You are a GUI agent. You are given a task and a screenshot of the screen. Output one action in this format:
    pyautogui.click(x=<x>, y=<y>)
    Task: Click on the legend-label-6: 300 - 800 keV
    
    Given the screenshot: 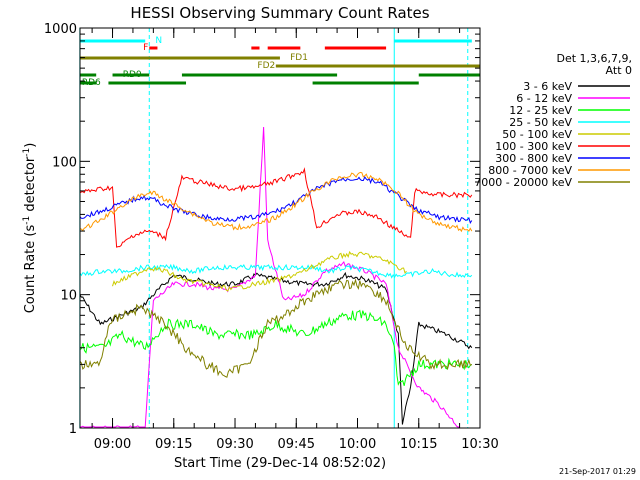 What is the action you would take?
    pyautogui.click(x=533, y=158)
    